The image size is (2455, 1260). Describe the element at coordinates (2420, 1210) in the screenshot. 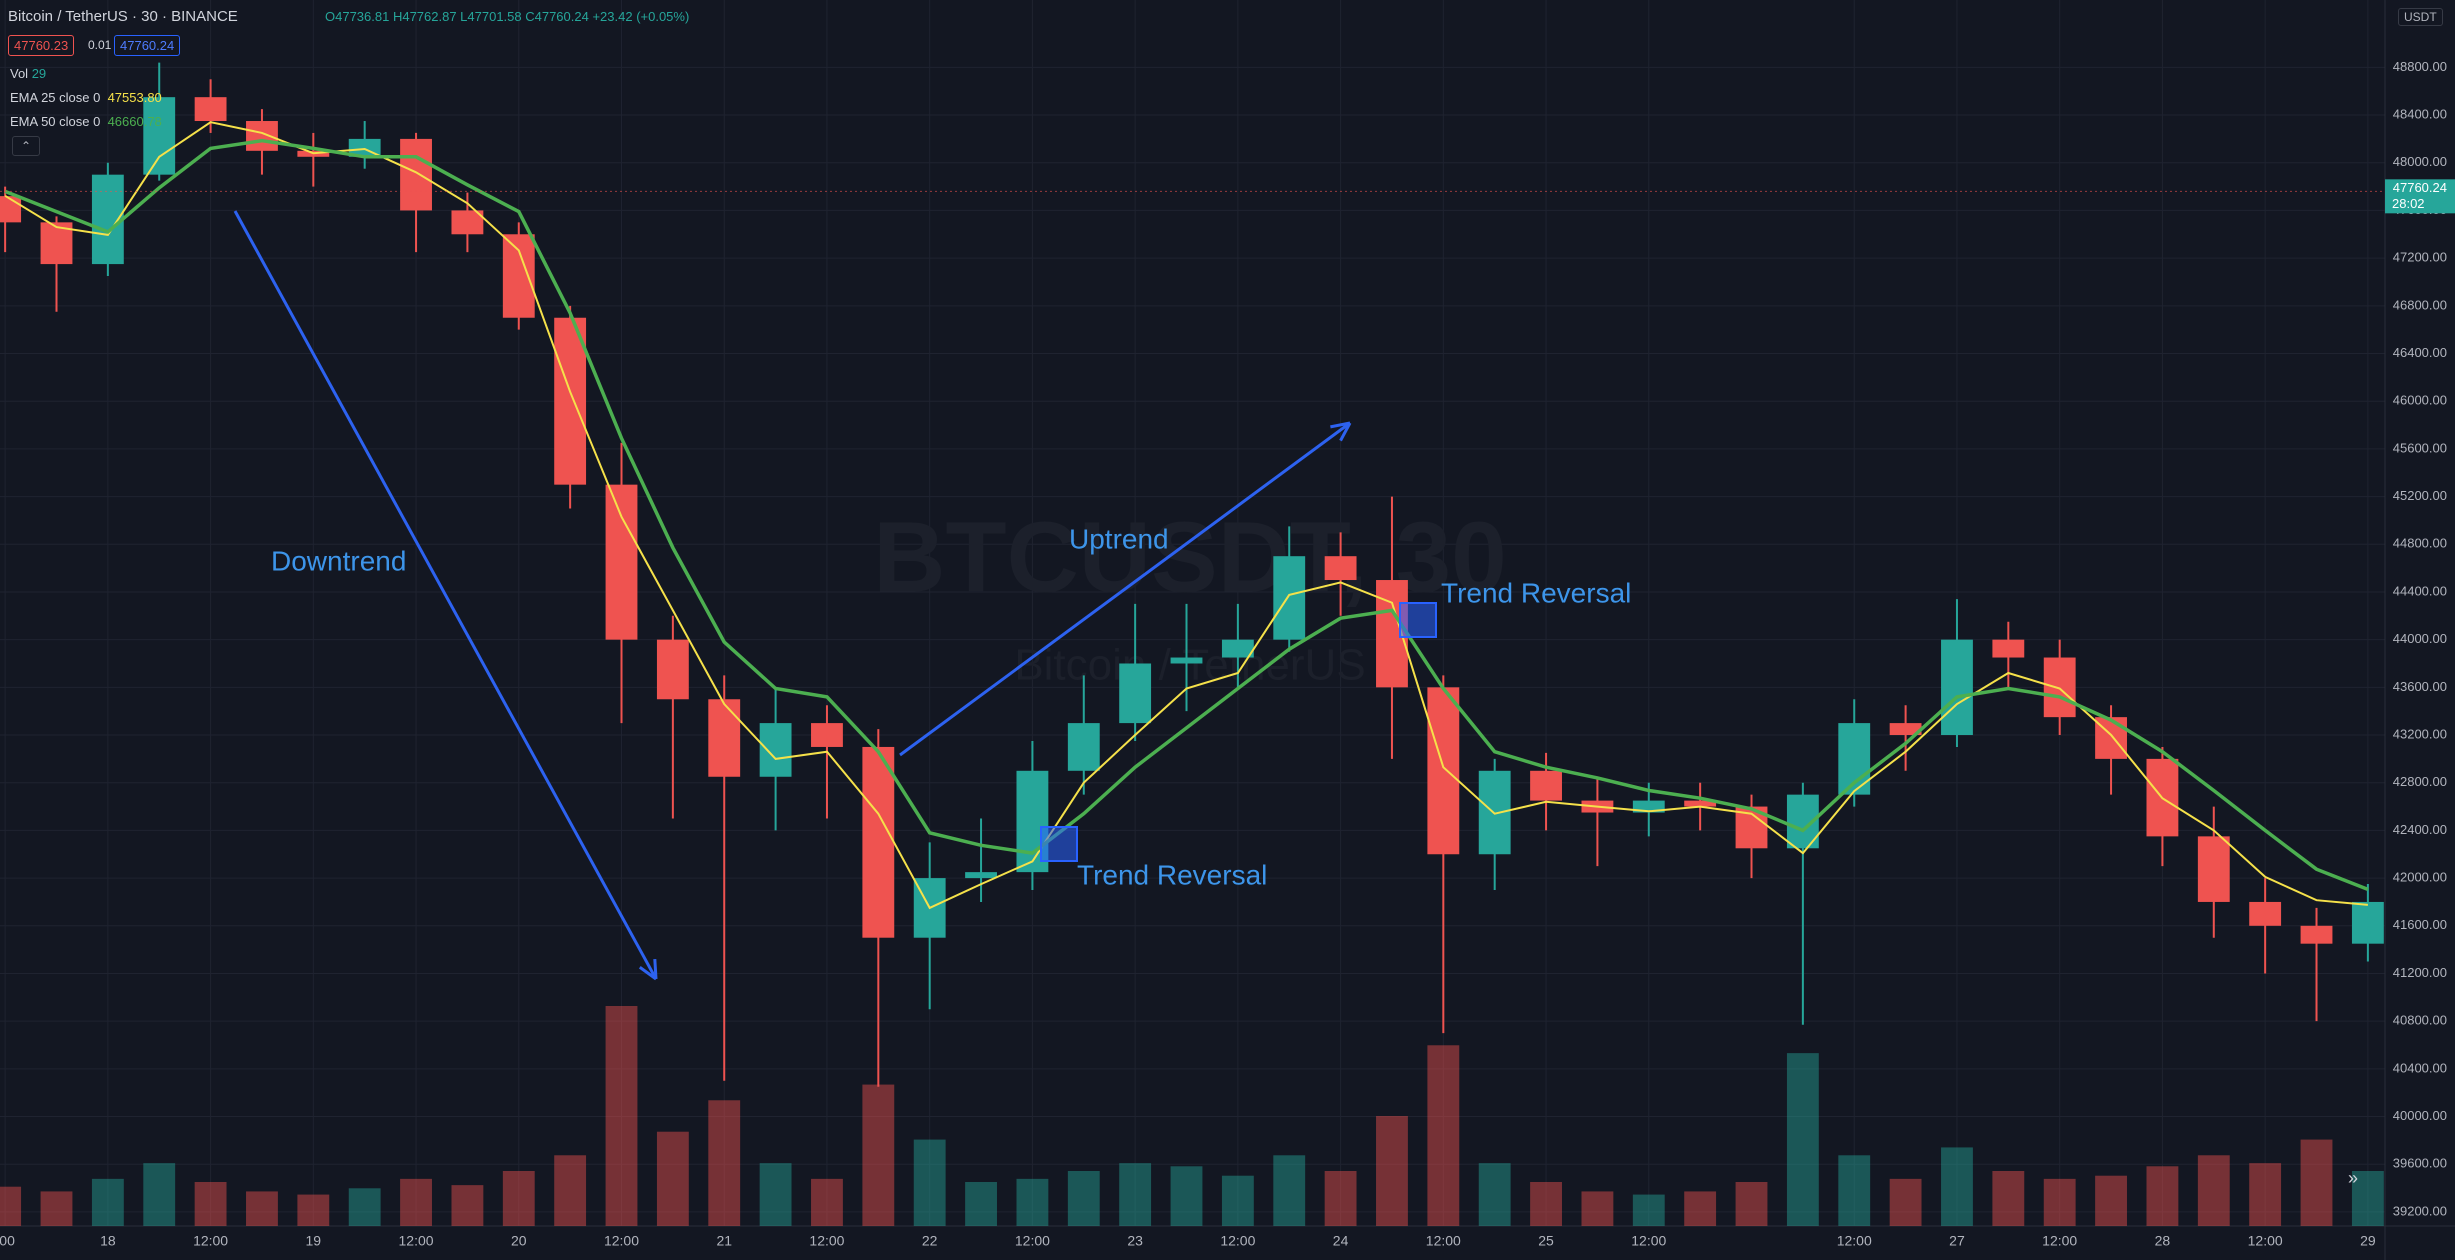

I see `y-tick-label: 39200.00` at that location.